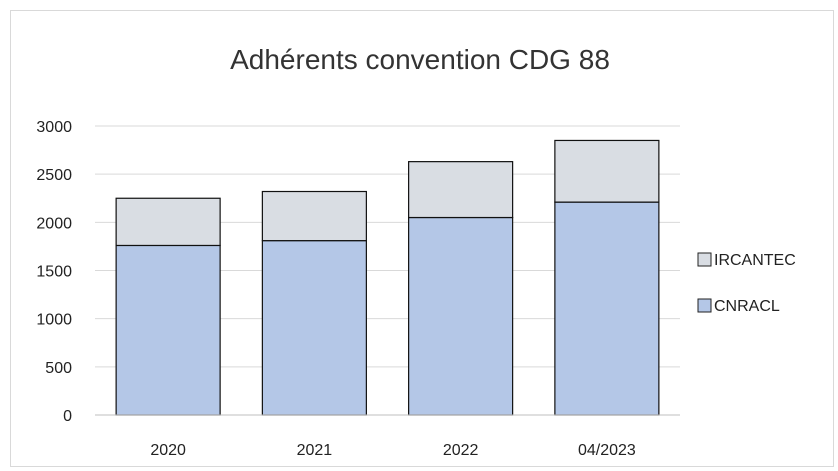  Describe the element at coordinates (54, 223) in the screenshot. I see `y-tick-label: 2000` at that location.